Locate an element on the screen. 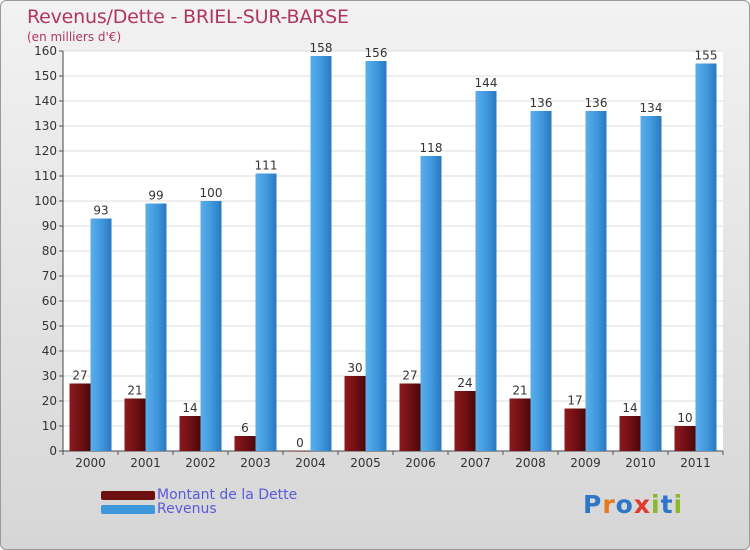 This screenshot has width=750, height=550. debt-value-label: 17 is located at coordinates (574, 401).